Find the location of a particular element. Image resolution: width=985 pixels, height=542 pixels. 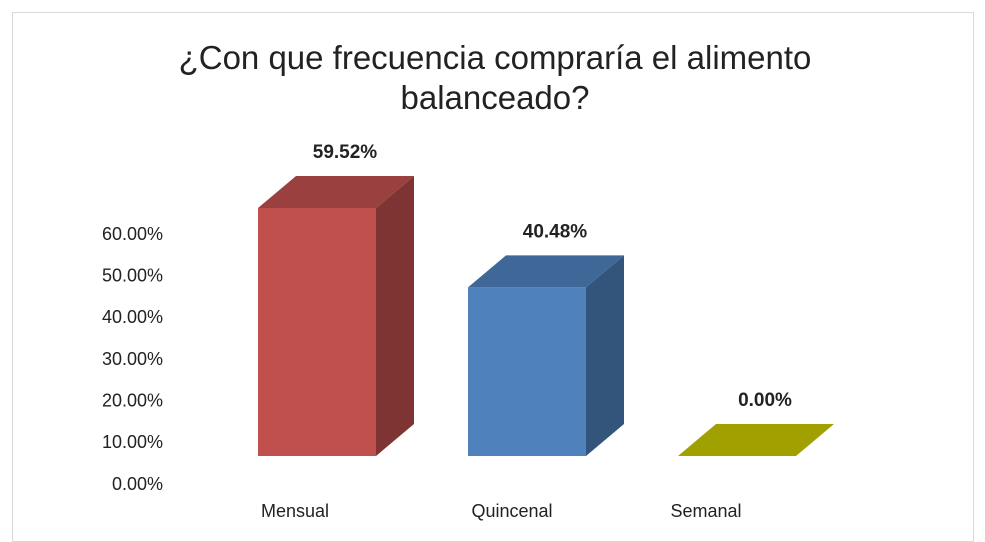

value-label: 59.52% is located at coordinates (345, 152).